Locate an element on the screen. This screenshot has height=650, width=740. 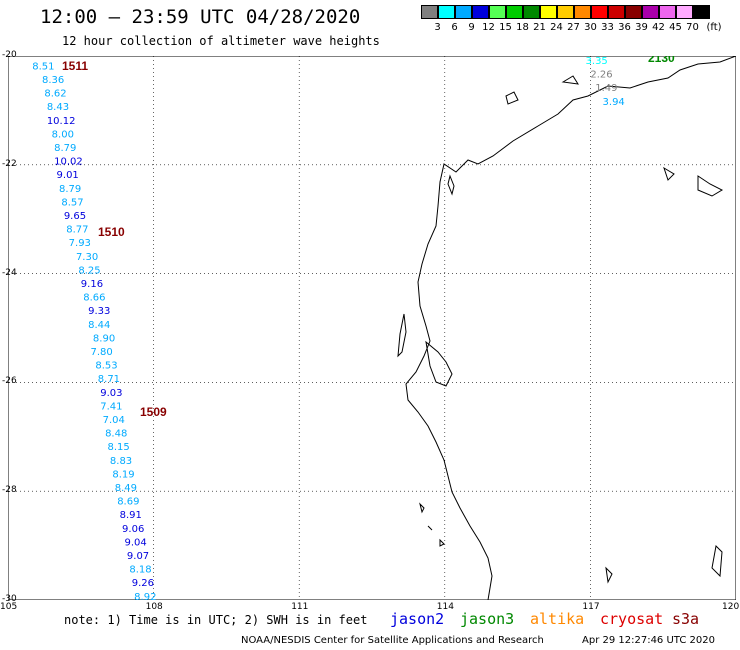
wave-height-value: 9.16 is located at coordinates (92, 284).